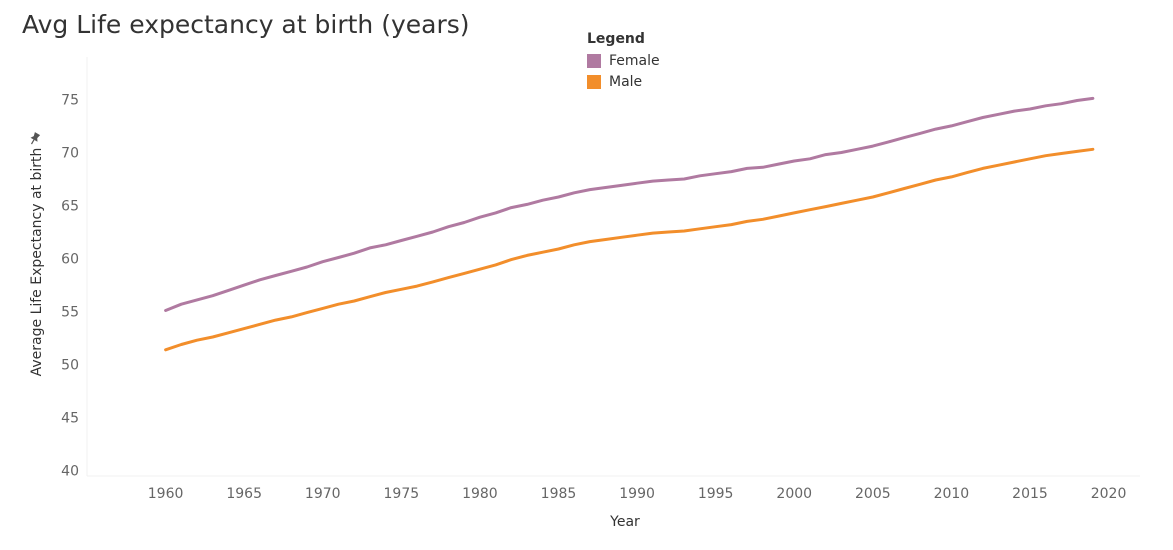 The height and width of the screenshot is (550, 1173). Describe the element at coordinates (70, 100) in the screenshot. I see `y-tick-label: 75` at that location.